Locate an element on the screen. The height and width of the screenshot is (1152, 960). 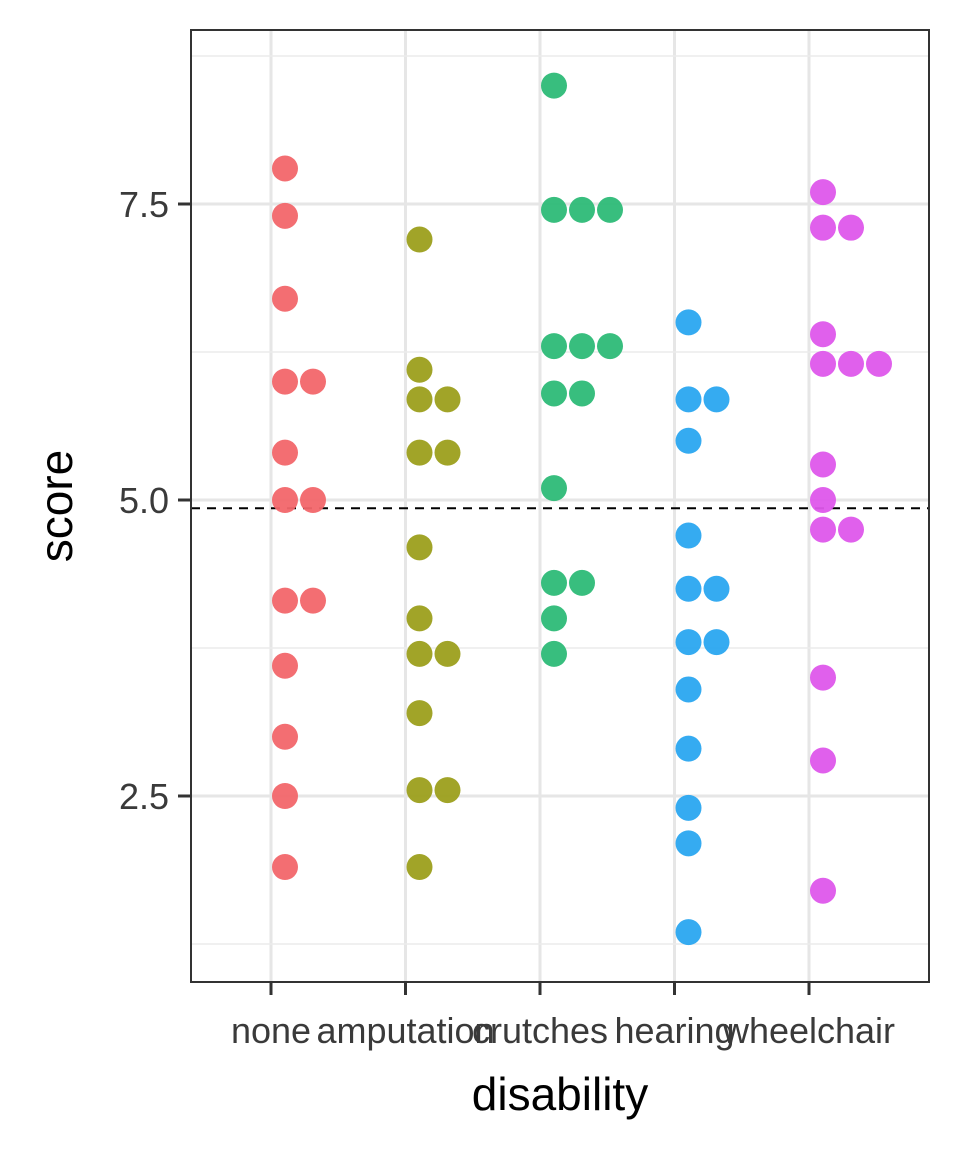
y-axis-title: score is located at coordinates (56, 506).